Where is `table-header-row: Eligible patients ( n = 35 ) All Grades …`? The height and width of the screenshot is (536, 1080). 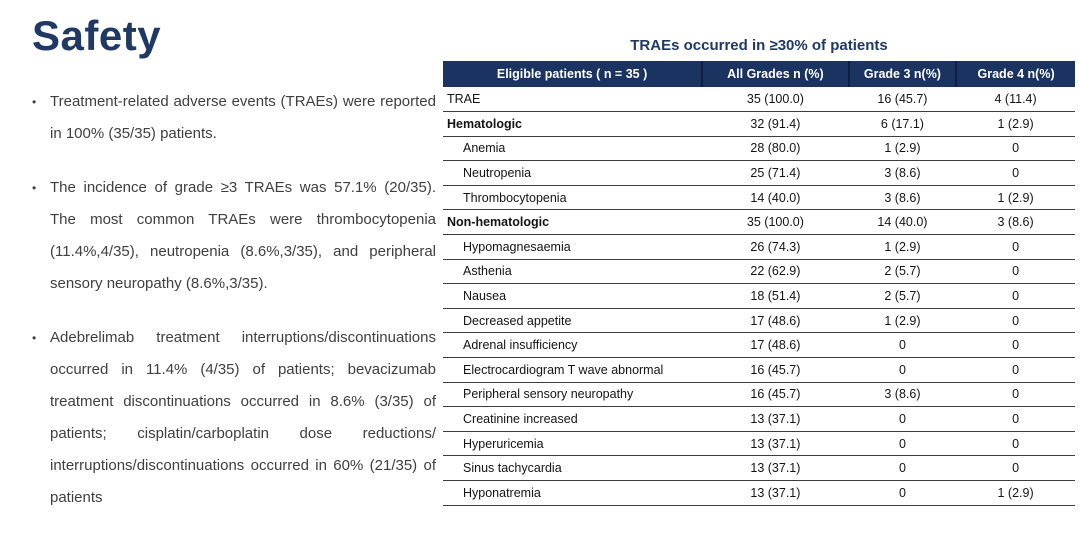 table-header-row: Eligible patients ( n = 35 ) All Grades … is located at coordinates (759, 74).